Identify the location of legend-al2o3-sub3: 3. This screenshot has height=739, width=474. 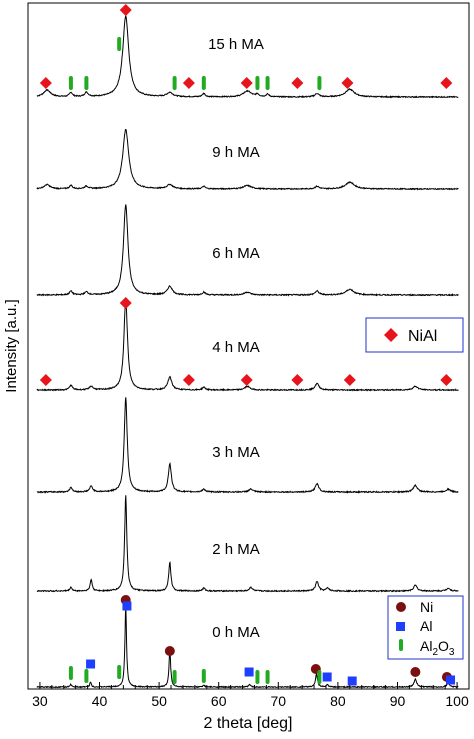
(452, 652).